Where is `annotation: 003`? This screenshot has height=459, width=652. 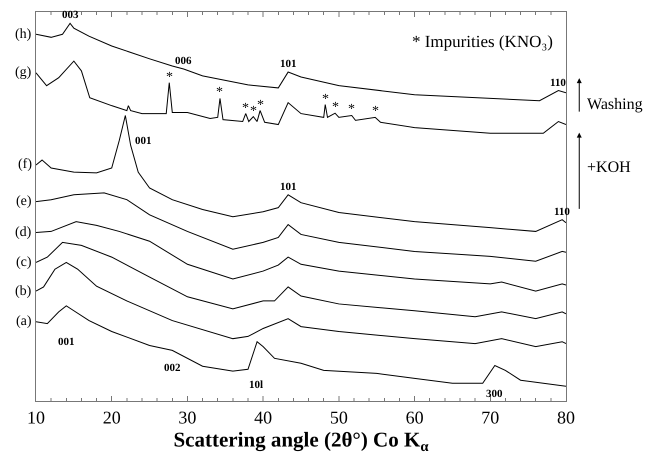
annotation: 003 is located at coordinates (70, 15).